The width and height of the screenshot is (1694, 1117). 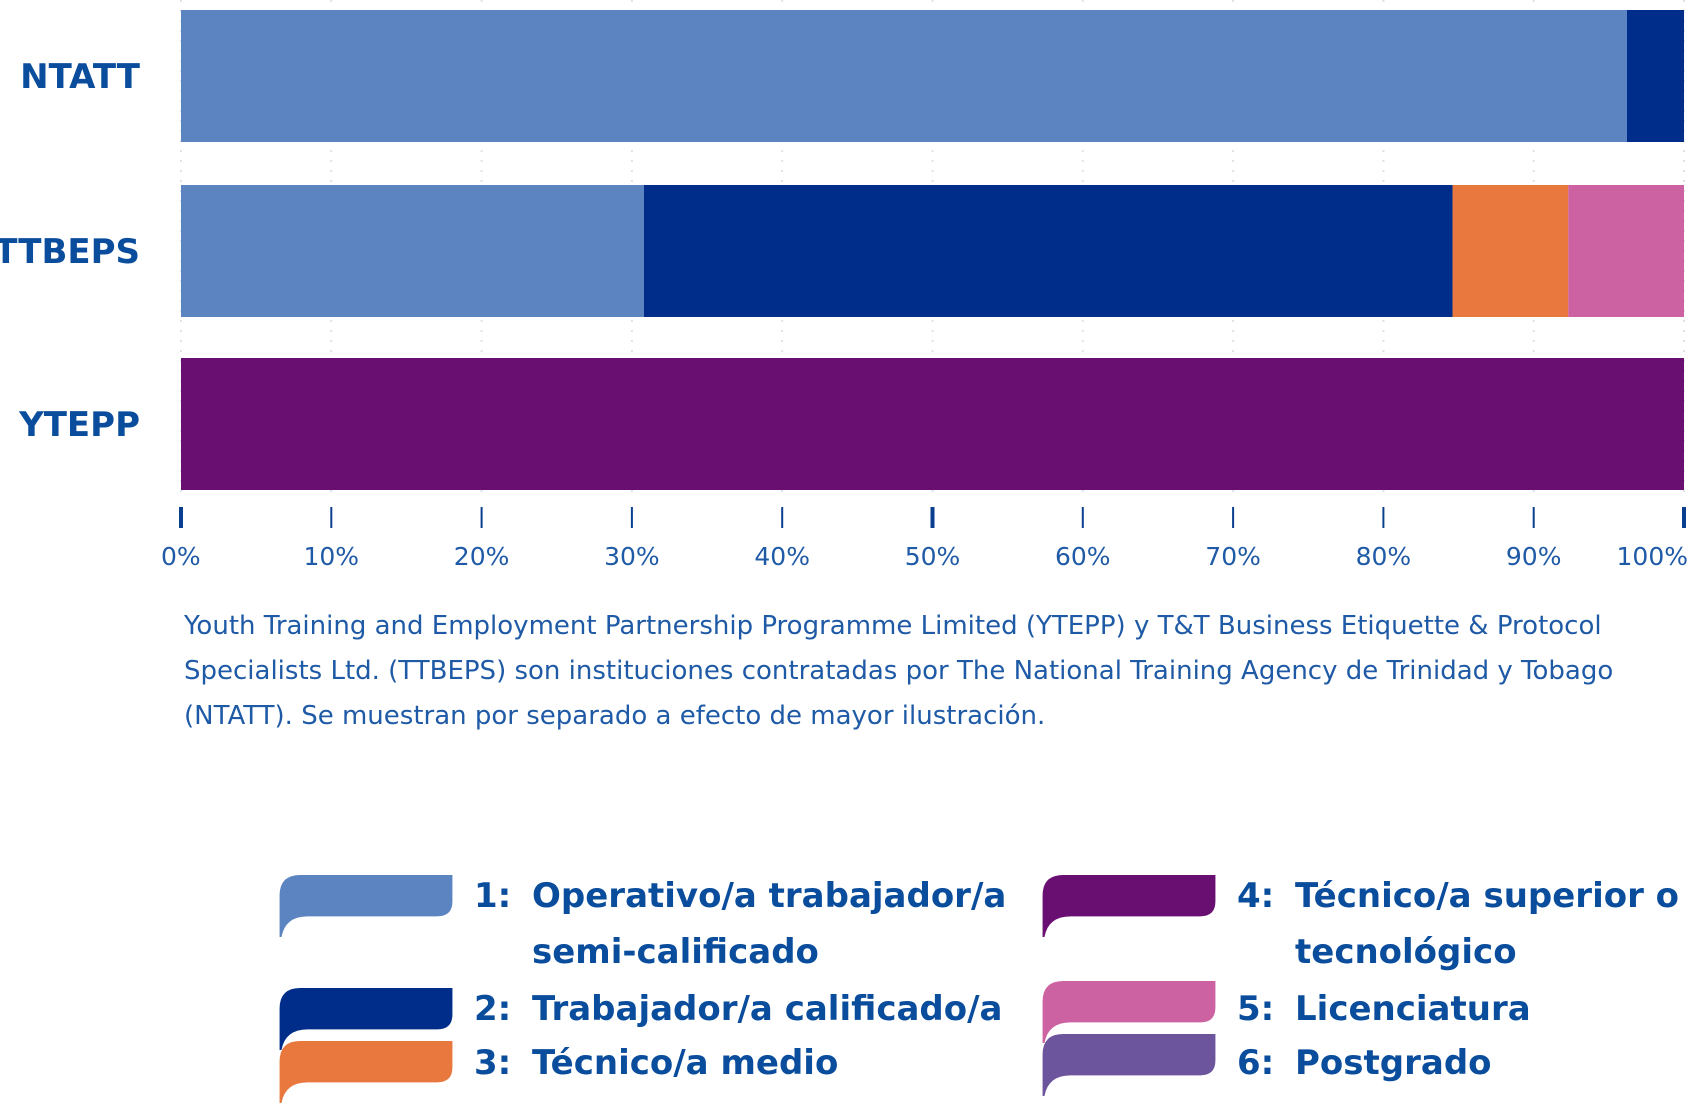 What do you see at coordinates (1487, 896) in the screenshot?
I see `legend-line-1: Técnico/a superior o` at bounding box center [1487, 896].